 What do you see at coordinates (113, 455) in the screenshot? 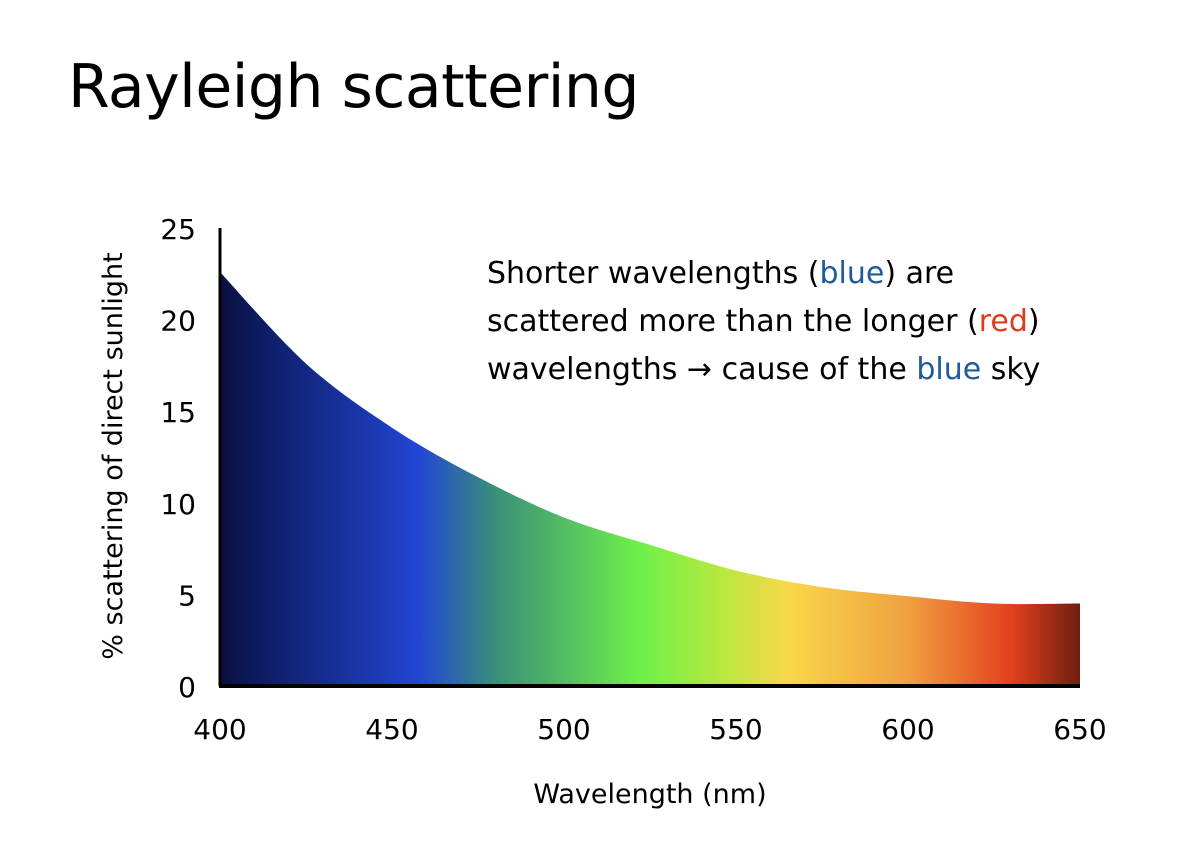
I see `y-axis-label: % scattering of direct sunlight` at bounding box center [113, 455].